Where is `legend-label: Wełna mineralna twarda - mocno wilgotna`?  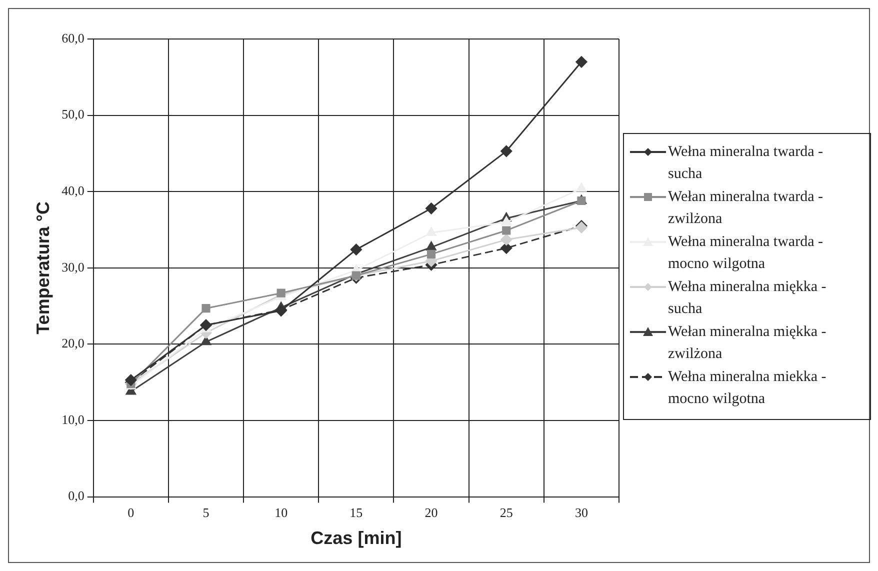
legend-label: Wełna mineralna twarda - mocno wilgotna is located at coordinates (746, 253).